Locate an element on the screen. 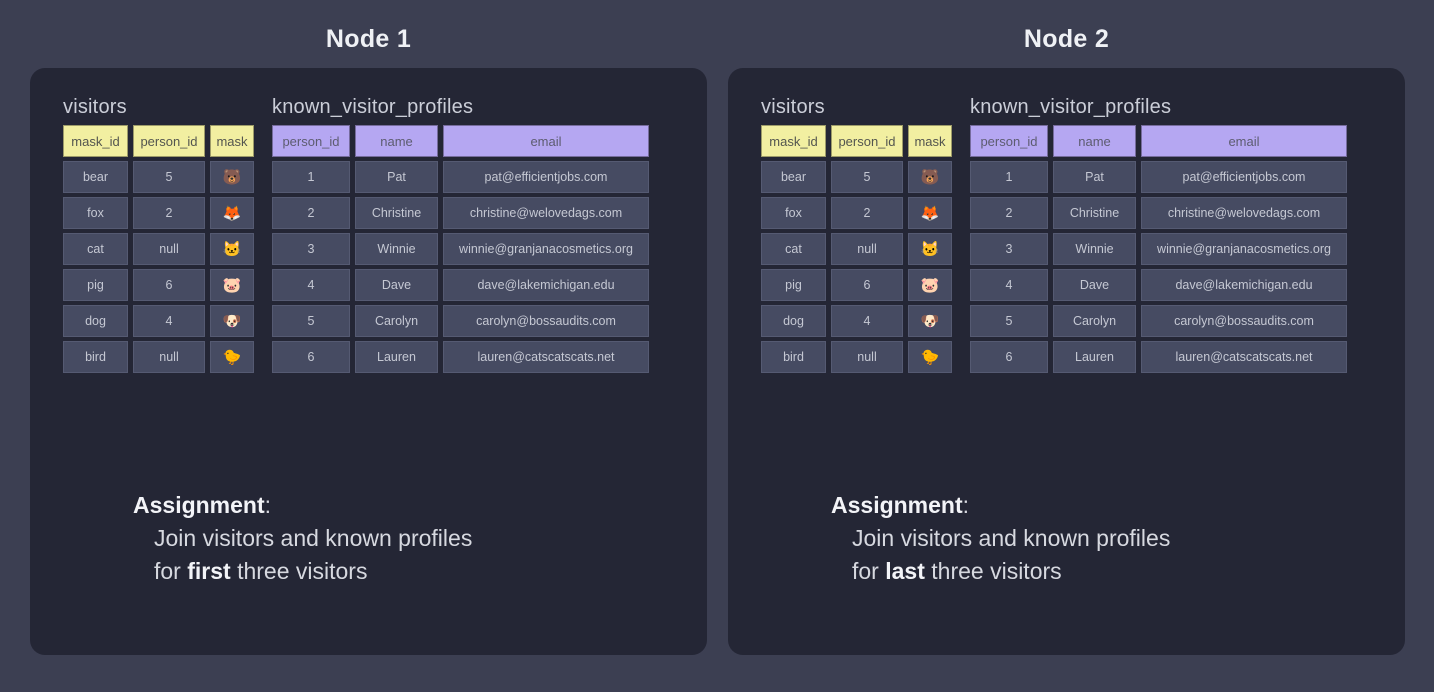 Image resolution: width=1434 pixels, height=692 pixels. assignment-line-2: for last three visitors is located at coordinates (1123, 571).